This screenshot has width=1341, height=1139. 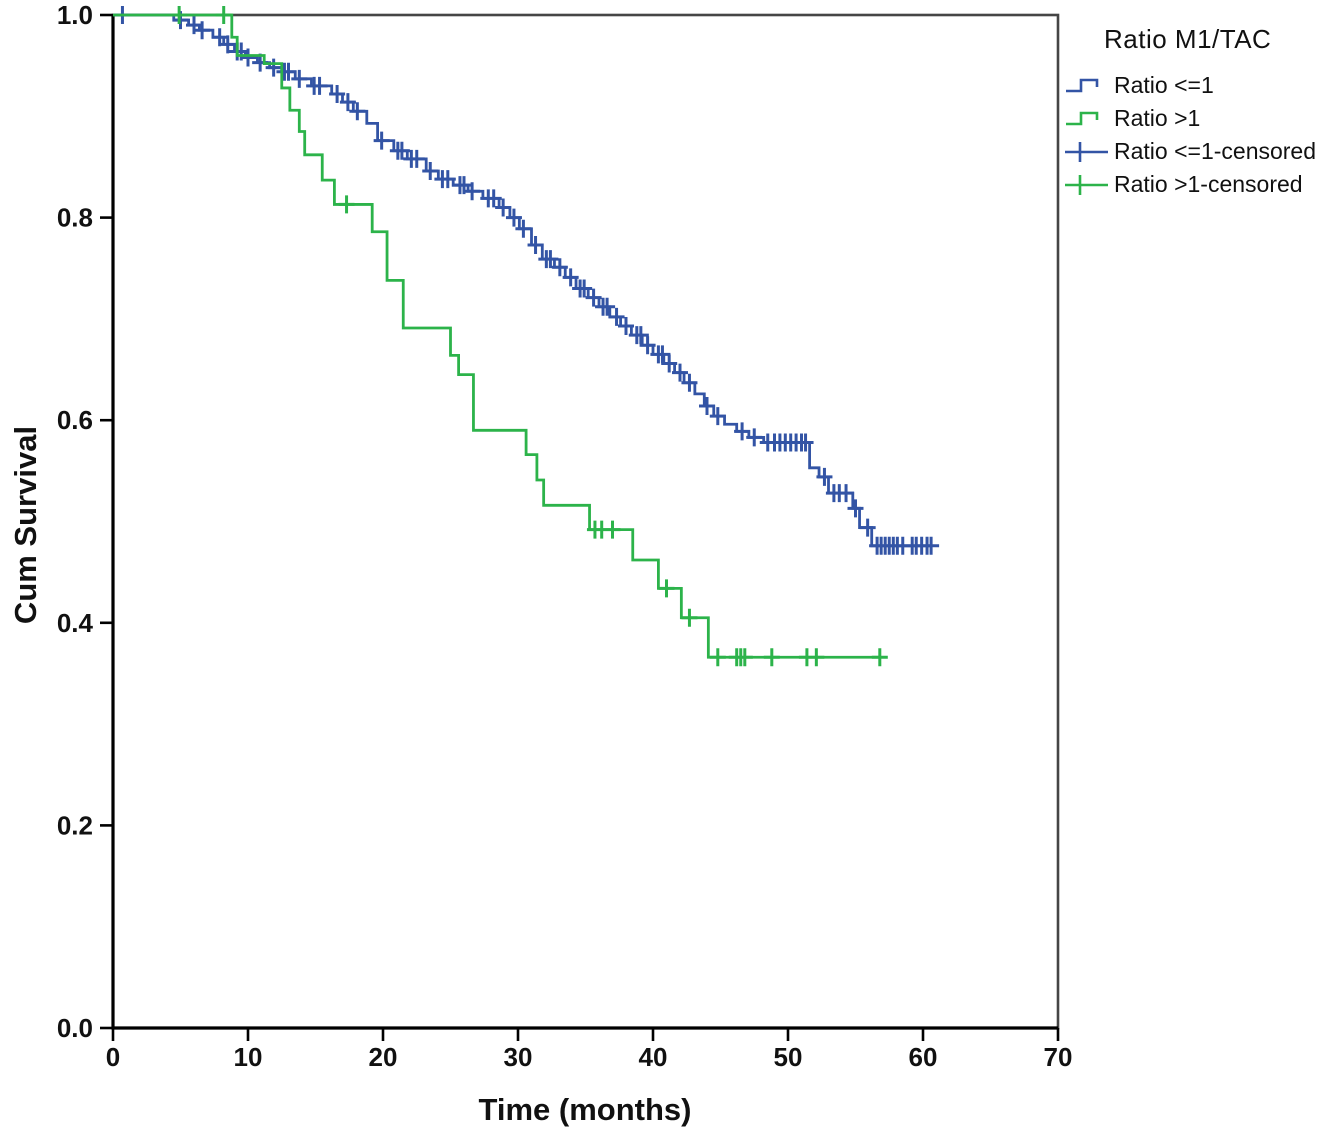 What do you see at coordinates (1086, 184) in the screenshot?
I see `censored-plus-swatch-green` at bounding box center [1086, 184].